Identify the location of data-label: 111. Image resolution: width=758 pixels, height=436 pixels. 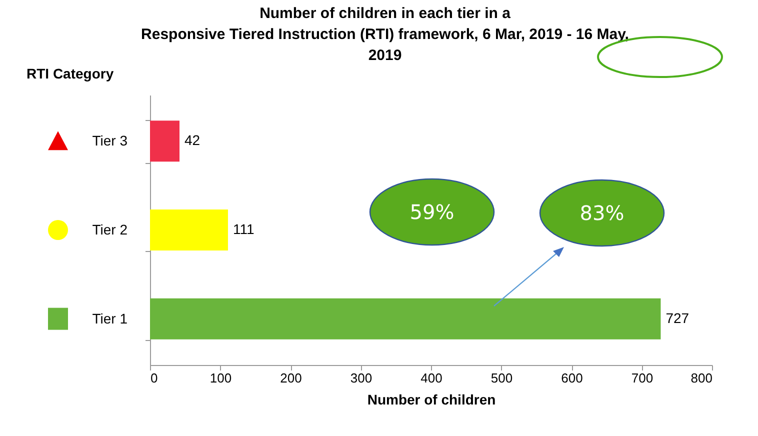
(243, 229).